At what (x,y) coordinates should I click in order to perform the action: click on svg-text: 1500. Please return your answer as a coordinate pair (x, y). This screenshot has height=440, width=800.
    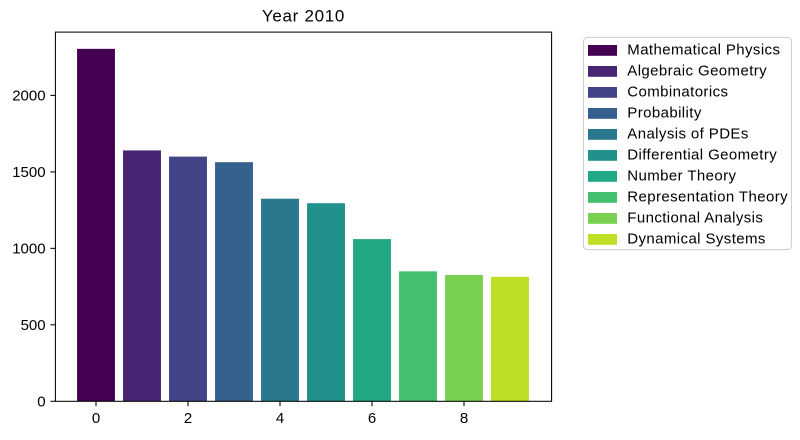
    Looking at the image, I should click on (28, 172).